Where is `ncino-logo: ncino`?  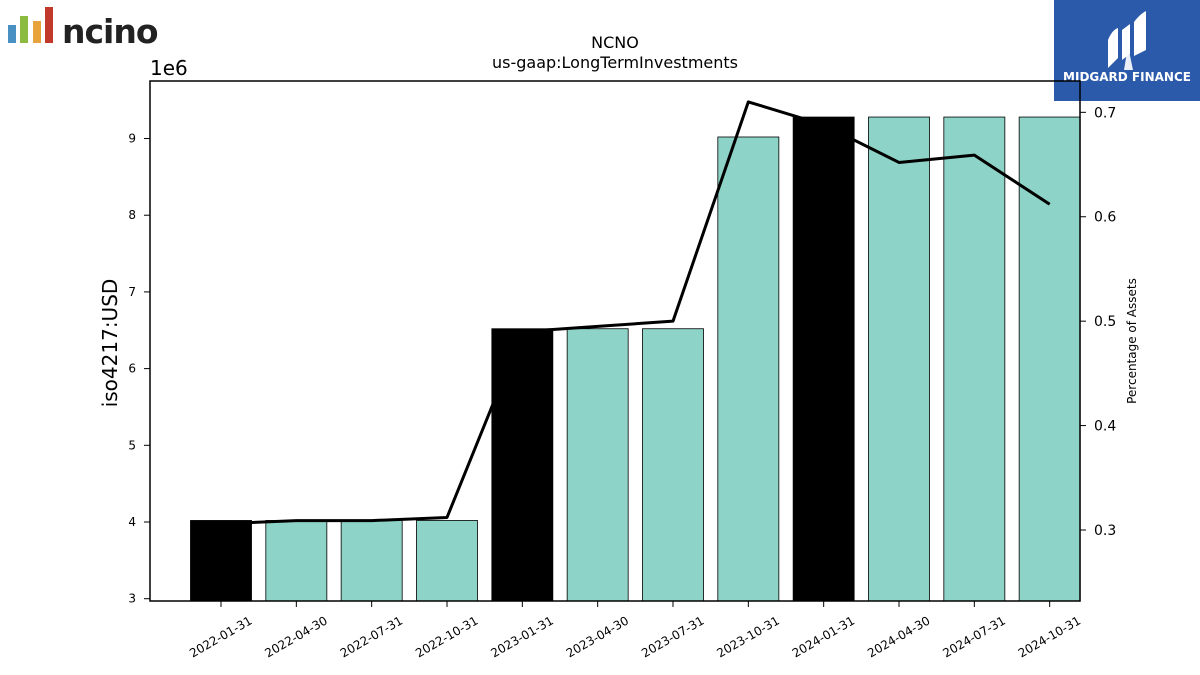 ncino-logo: ncino is located at coordinates (83, 29).